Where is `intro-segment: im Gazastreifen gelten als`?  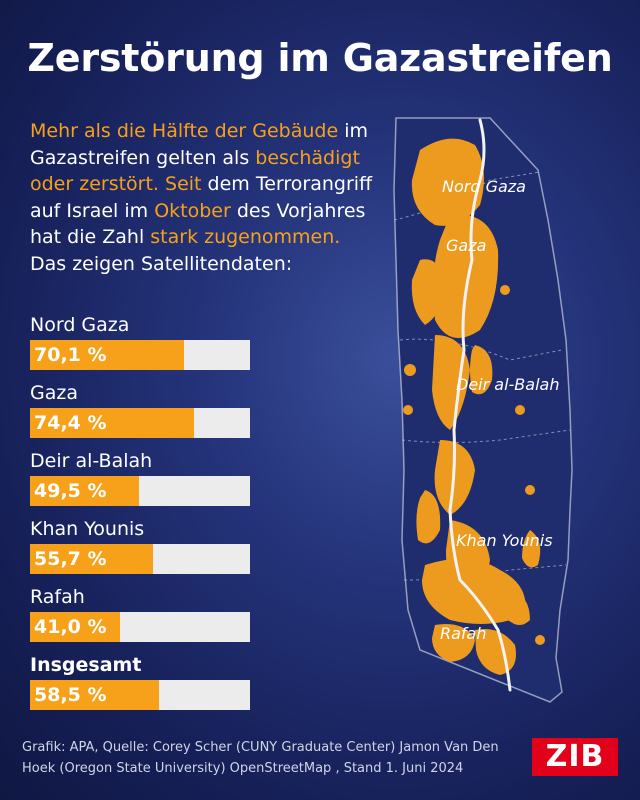
intro-segment: im Gazastreifen gelten als is located at coordinates (199, 144).